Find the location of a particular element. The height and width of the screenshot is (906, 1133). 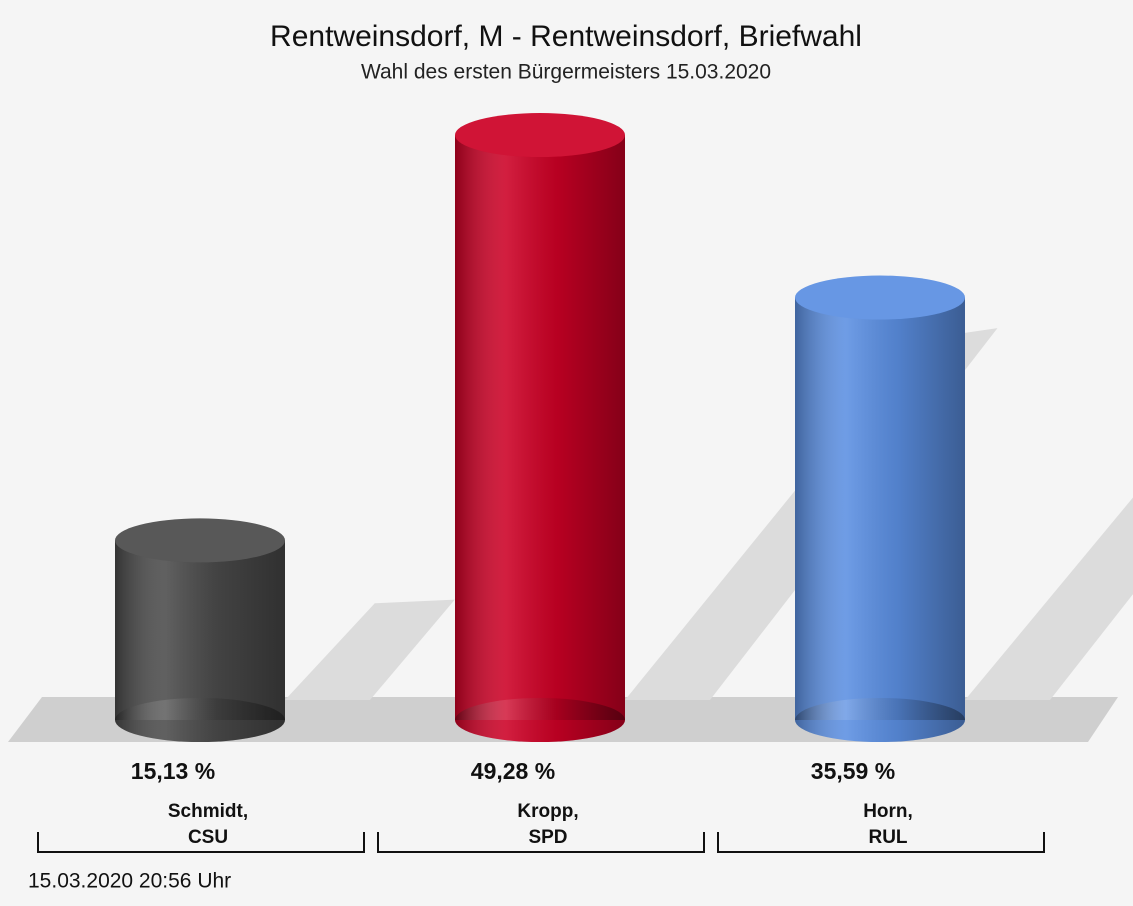

category-label: Schmidt, CSU is located at coordinates (208, 824).